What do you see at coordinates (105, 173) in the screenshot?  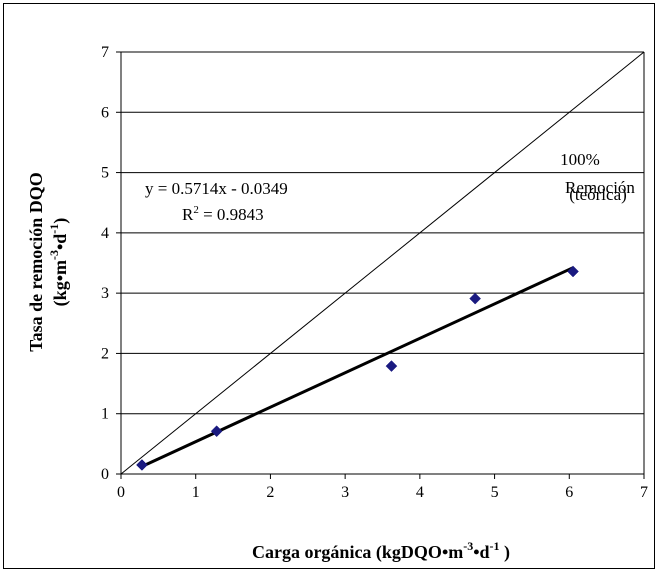 I see `y-tick-label-5: 5` at bounding box center [105, 173].